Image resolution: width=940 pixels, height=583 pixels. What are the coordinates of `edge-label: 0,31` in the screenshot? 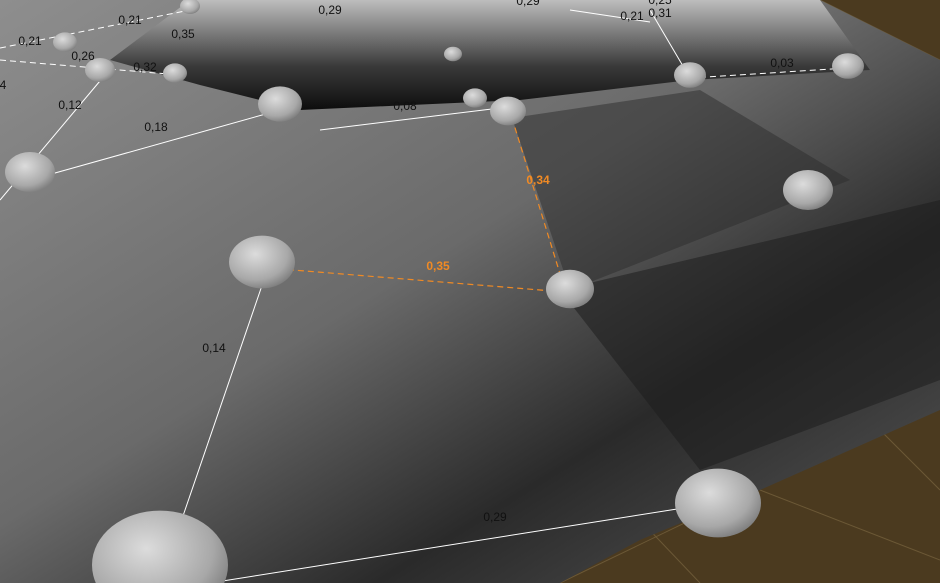 It's located at (660, 13).